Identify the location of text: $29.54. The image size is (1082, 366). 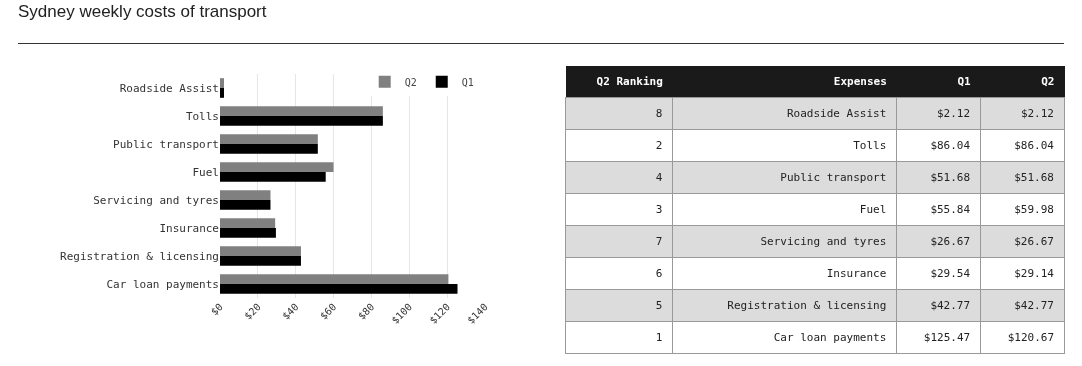
(950, 273).